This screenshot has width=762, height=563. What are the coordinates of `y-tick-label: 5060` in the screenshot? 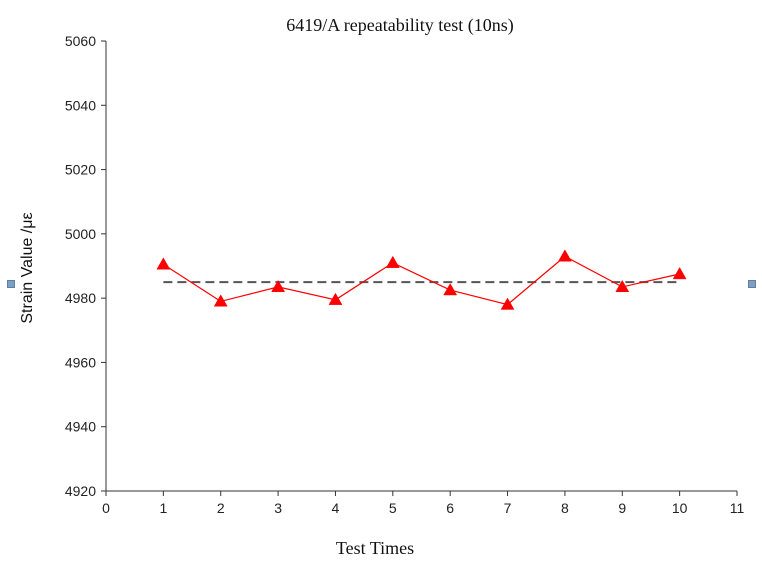 It's located at (80, 41).